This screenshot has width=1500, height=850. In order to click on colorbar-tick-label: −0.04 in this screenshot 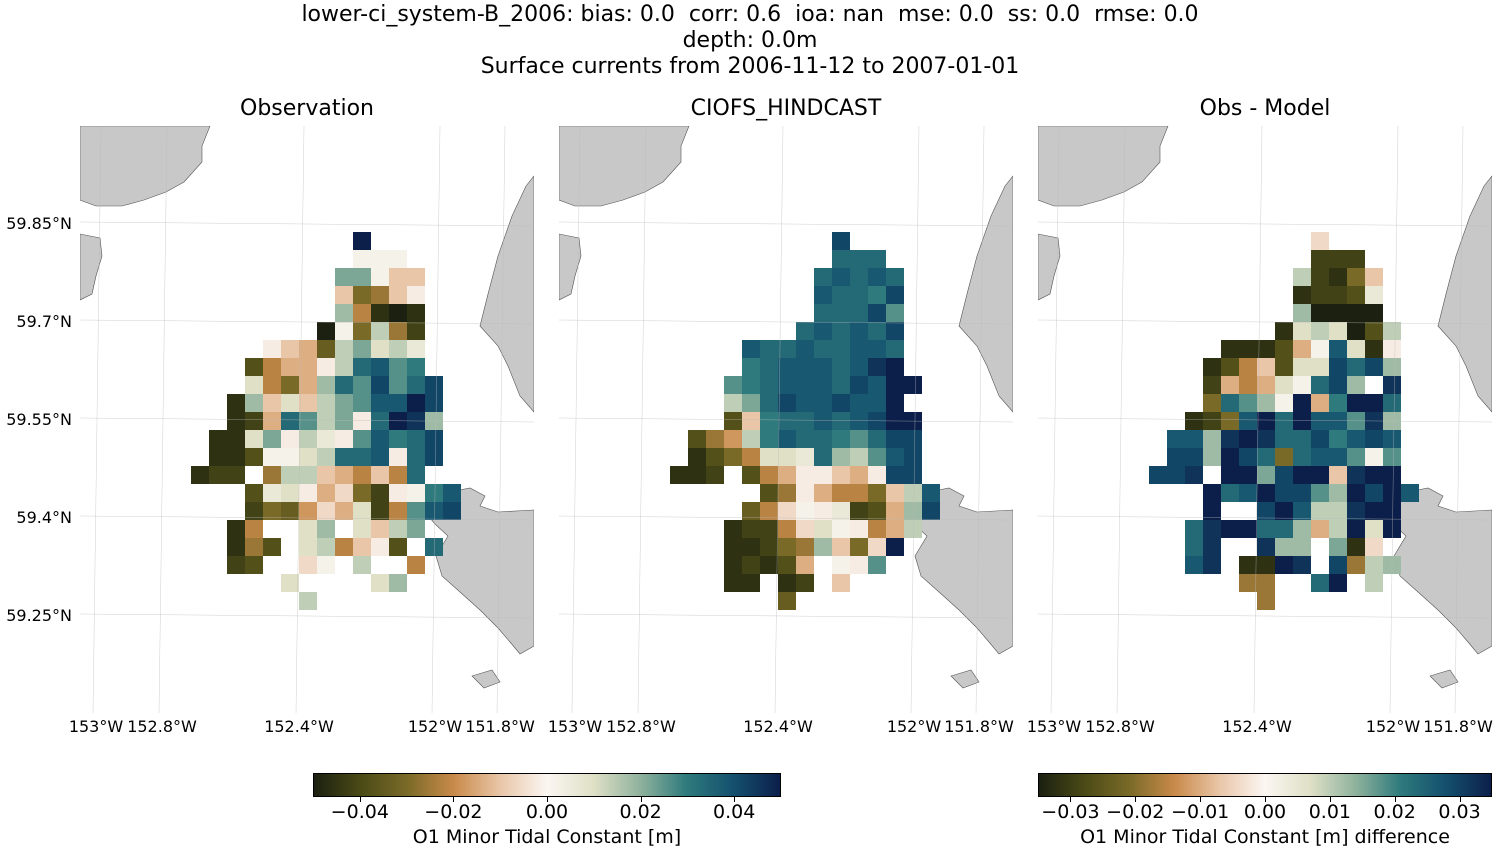, I will do `click(360, 812)`.